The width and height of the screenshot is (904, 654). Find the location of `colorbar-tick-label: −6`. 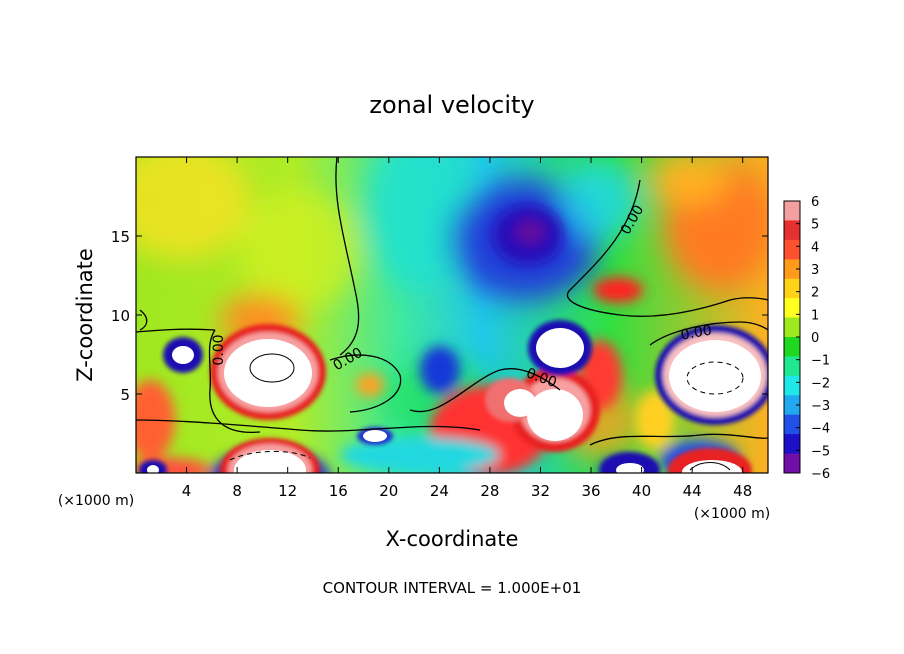

colorbar-tick-label: −6 is located at coordinates (820, 474).